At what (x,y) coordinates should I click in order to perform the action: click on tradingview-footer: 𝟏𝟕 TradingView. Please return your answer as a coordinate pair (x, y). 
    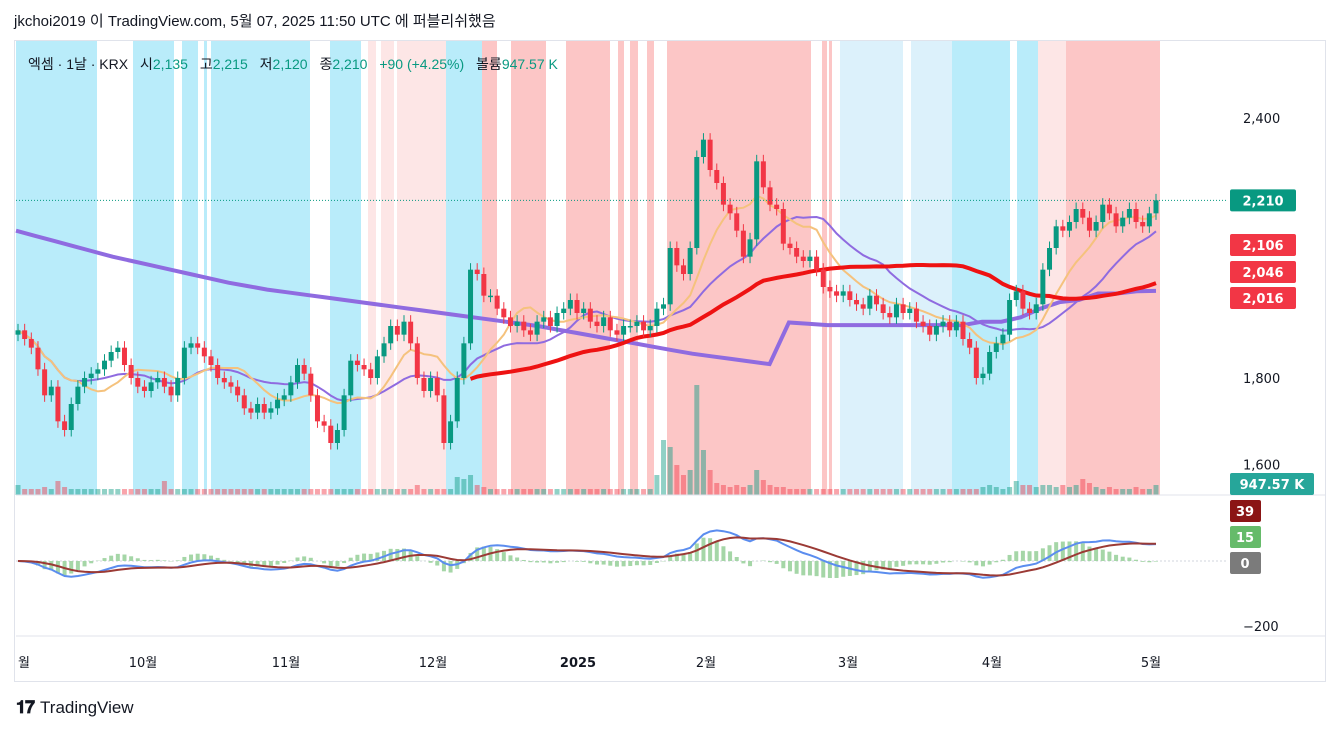
    Looking at the image, I should click on (75, 707).